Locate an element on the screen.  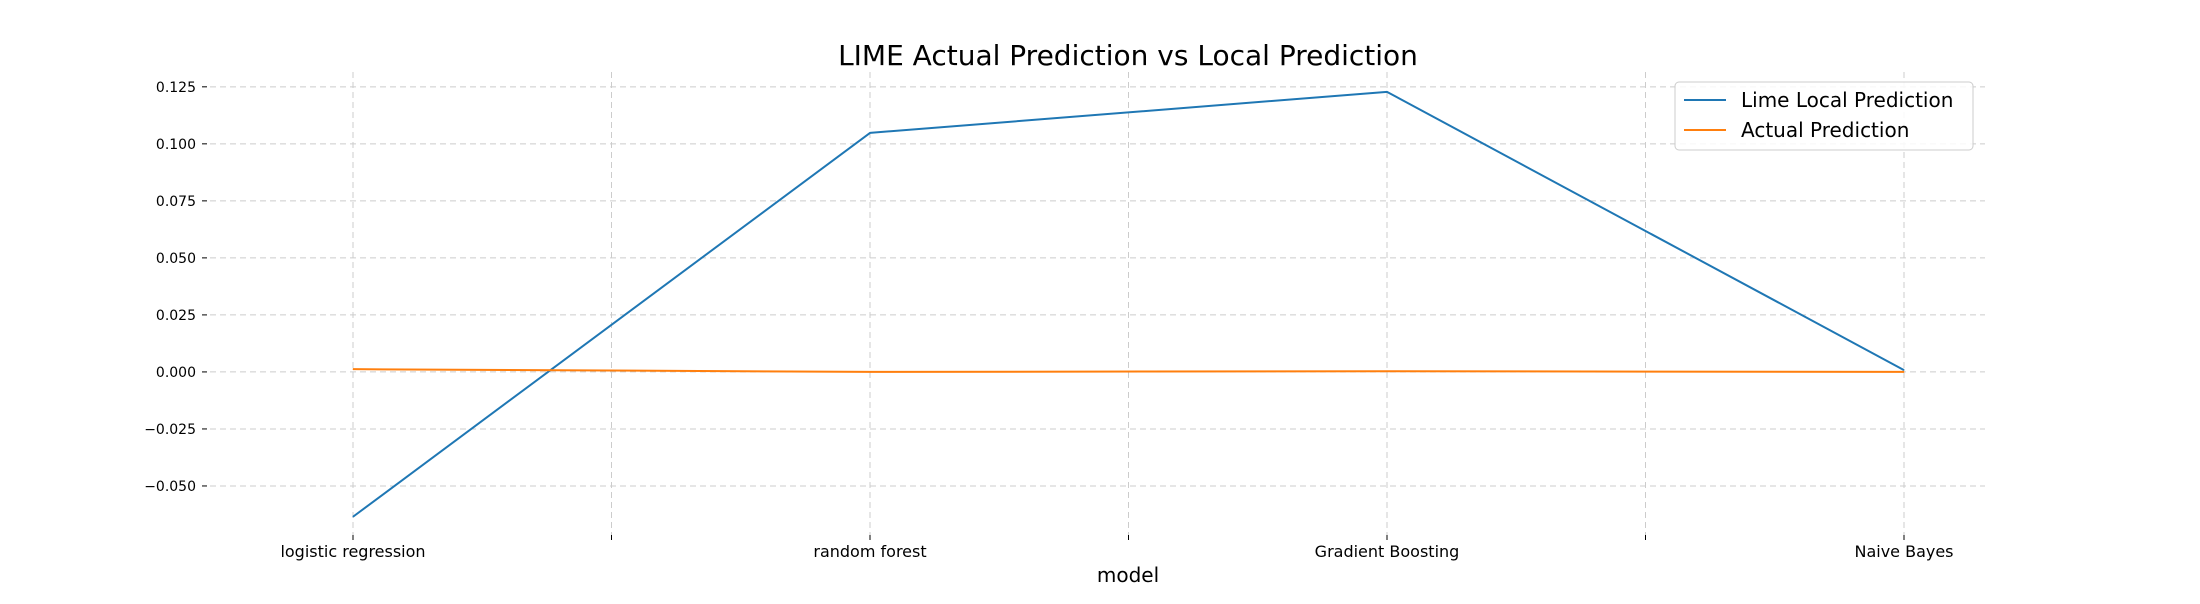
x-axis-label: model is located at coordinates (1128, 575).